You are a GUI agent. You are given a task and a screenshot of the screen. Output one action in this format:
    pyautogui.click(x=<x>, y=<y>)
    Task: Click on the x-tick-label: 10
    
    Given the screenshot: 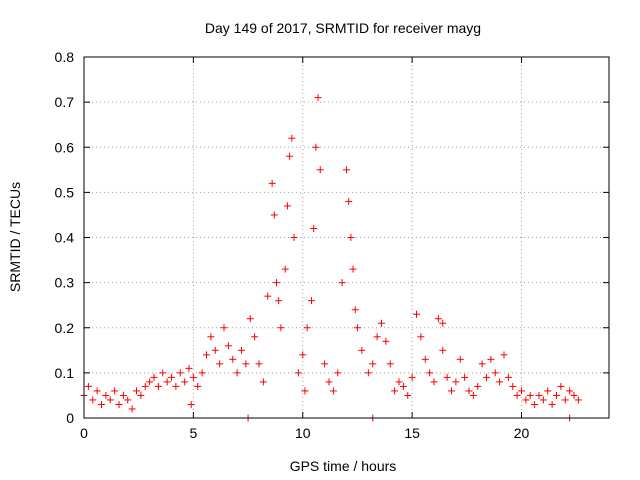 What is the action you would take?
    pyautogui.click(x=303, y=433)
    